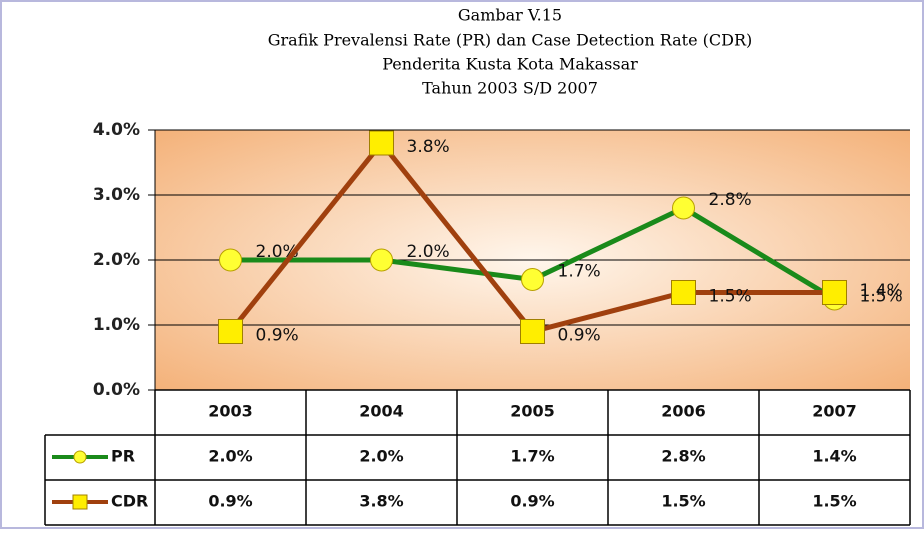  Describe the element at coordinates (116, 260) in the screenshot. I see `y-tick-label: 2.0%` at that location.